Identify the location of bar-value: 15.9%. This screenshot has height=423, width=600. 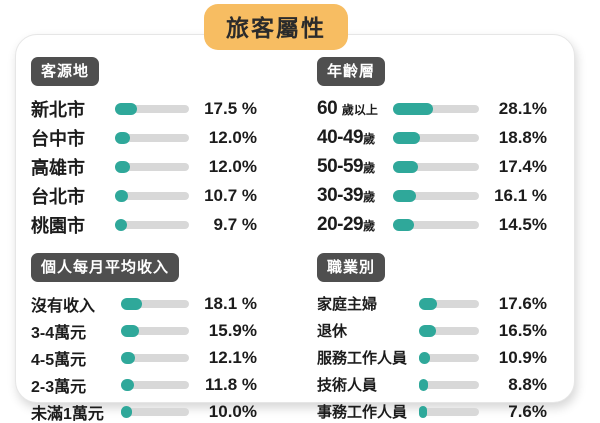
(232, 330).